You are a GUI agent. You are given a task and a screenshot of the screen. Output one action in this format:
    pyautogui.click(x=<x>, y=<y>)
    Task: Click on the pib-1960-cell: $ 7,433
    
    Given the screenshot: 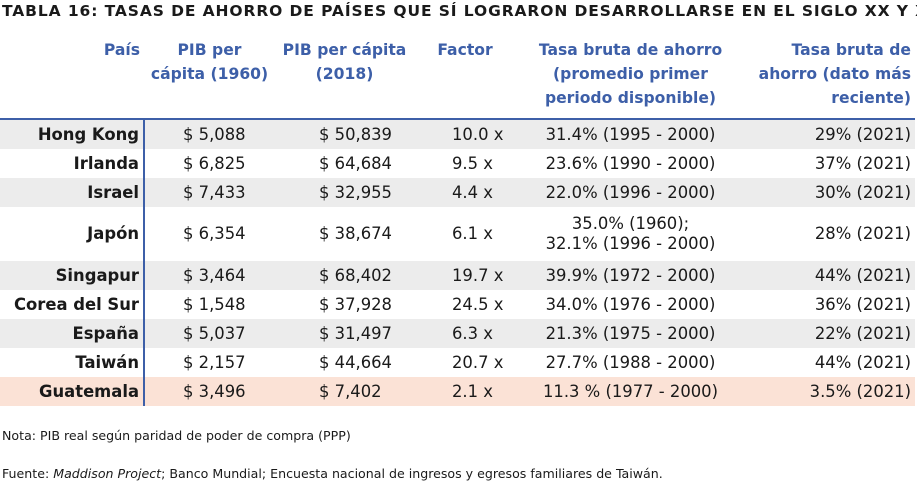 What is the action you would take?
    pyautogui.click(x=209, y=192)
    